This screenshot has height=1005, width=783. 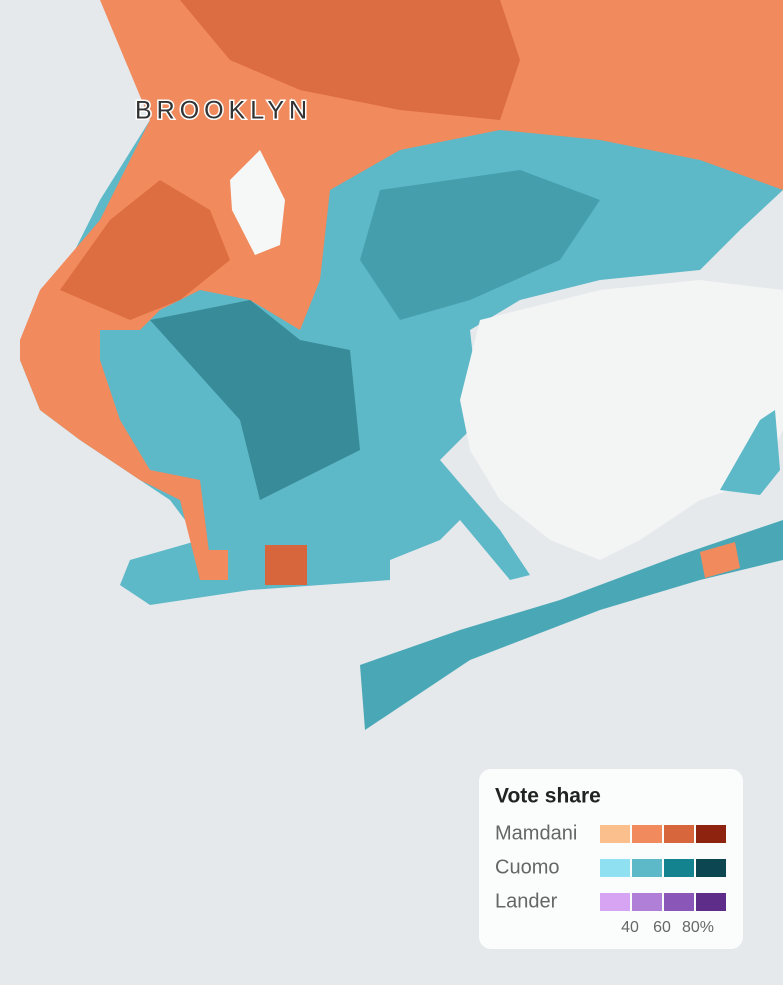 I want to click on marsh, so click(x=750, y=452).